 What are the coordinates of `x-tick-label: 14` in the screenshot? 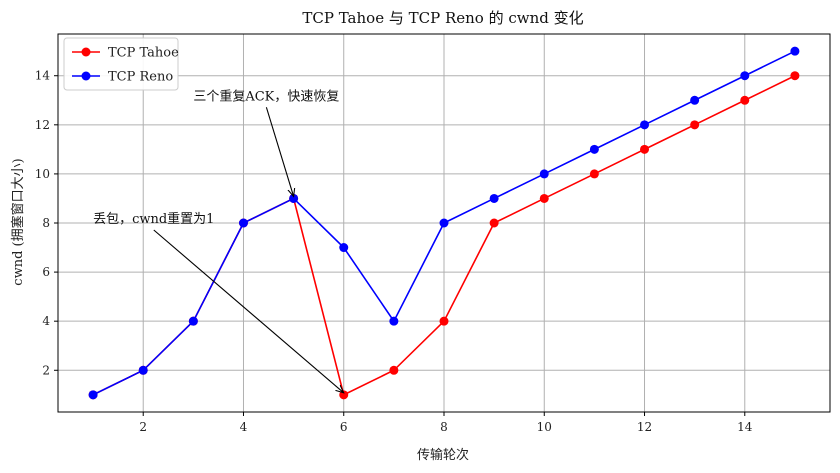 It's located at (745, 427).